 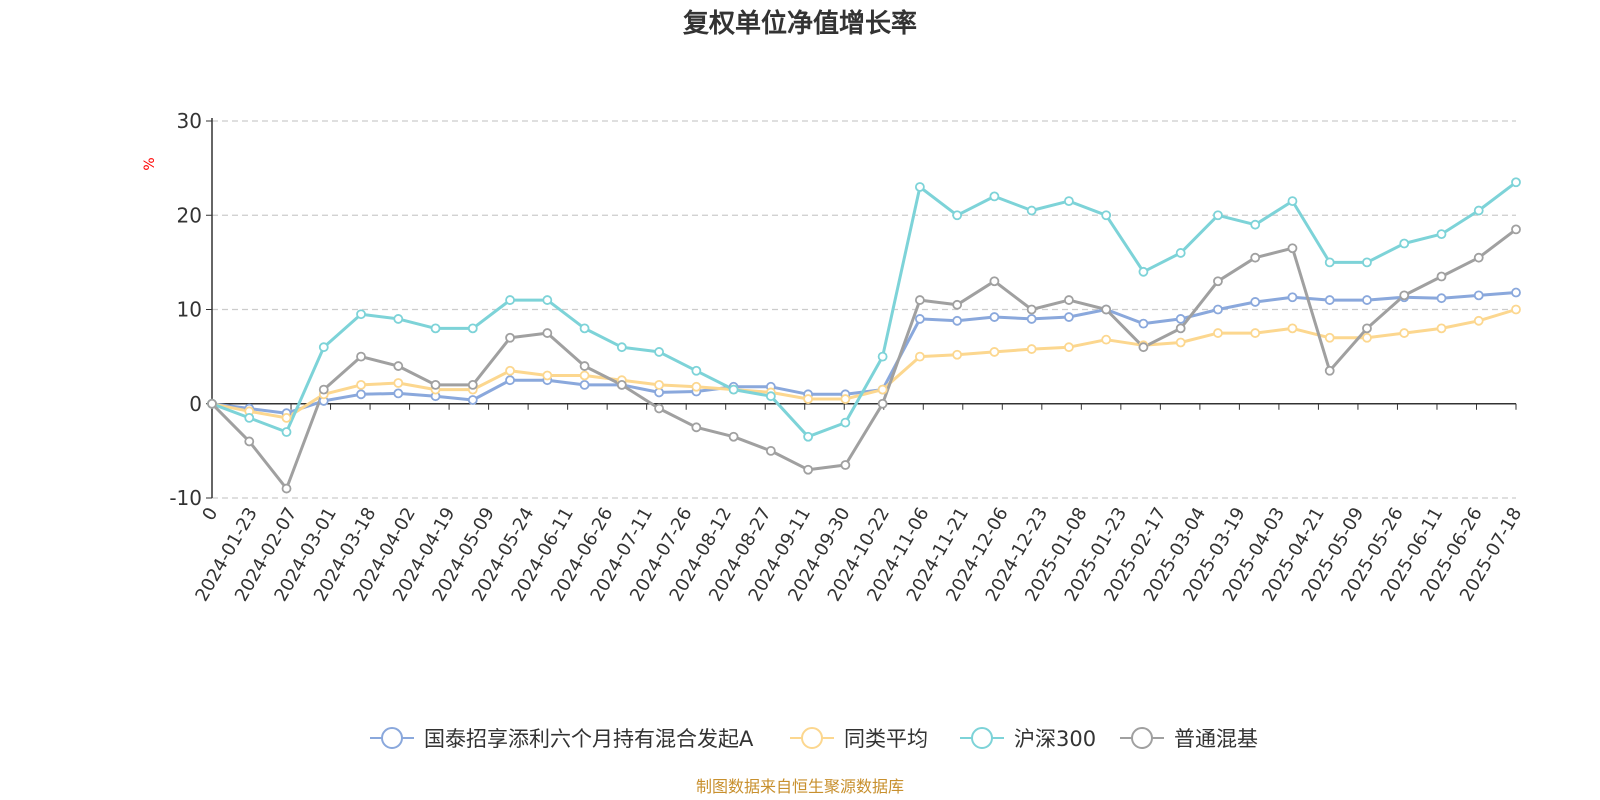 What do you see at coordinates (800, 23) in the screenshot?
I see `chart-title: 复权单位净值增长率` at bounding box center [800, 23].